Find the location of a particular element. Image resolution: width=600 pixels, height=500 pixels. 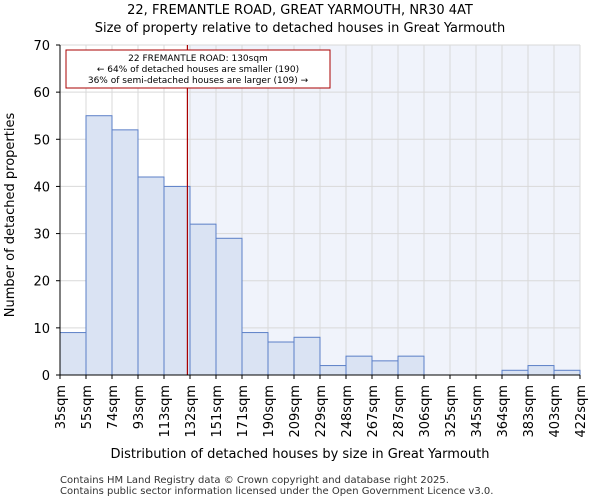

x-tick-label: 151sqm is located at coordinates (217, 411).